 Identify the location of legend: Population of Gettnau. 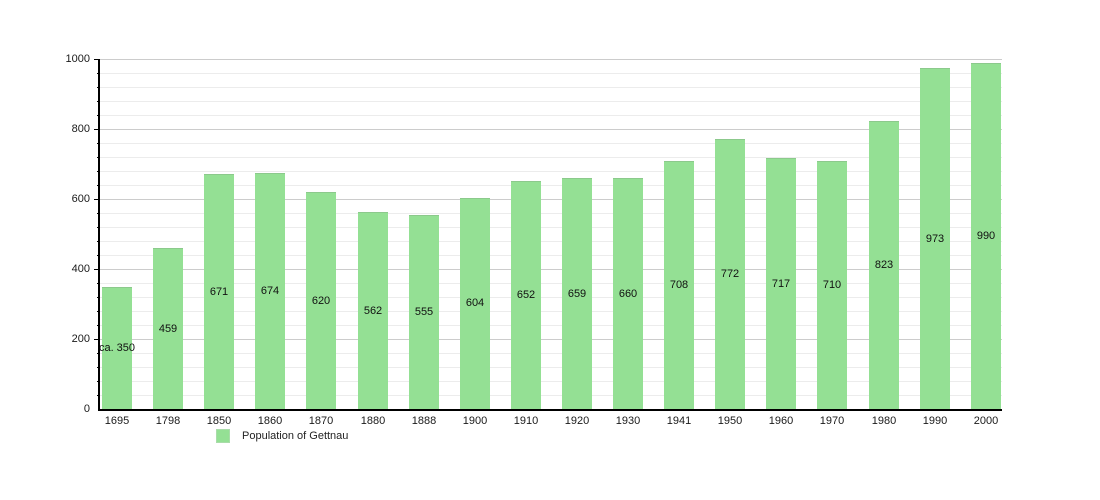
(282, 436).